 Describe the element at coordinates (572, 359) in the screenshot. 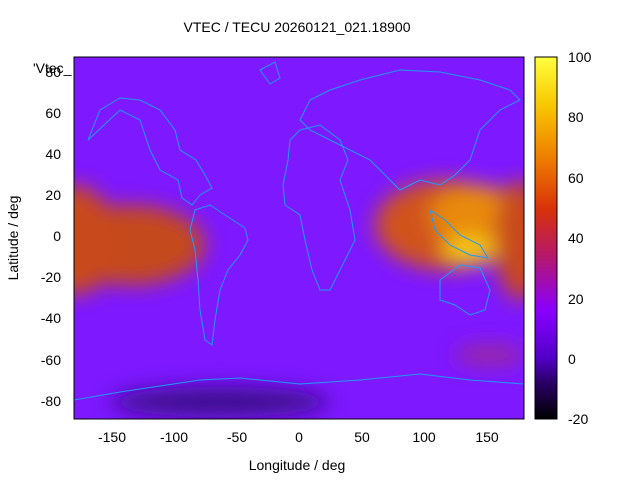

I see `colorbar-tick-label: 0` at that location.